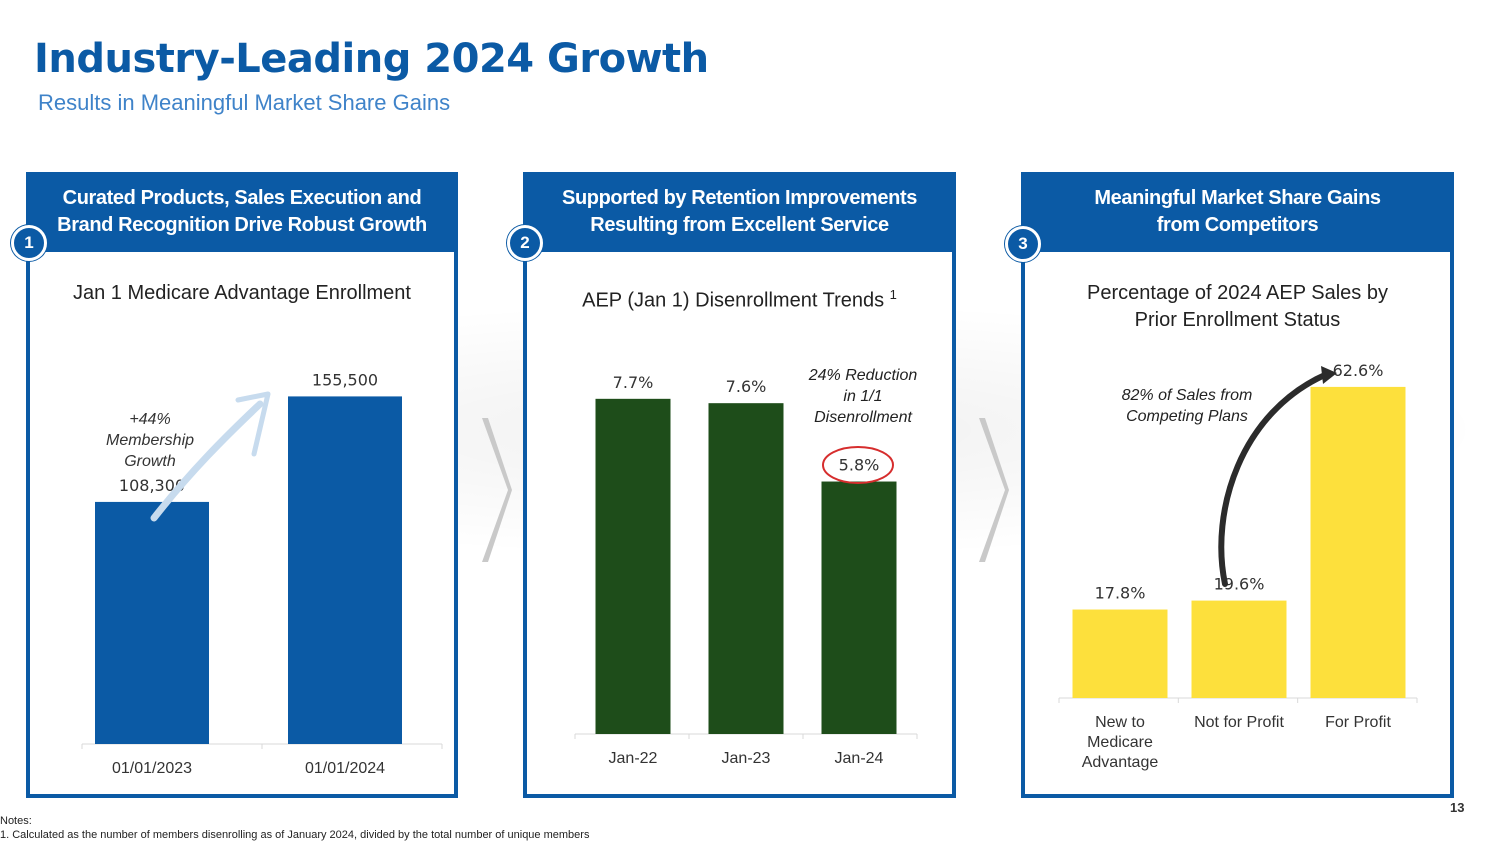  What do you see at coordinates (1358, 722) in the screenshot?
I see `category-label: For Profit` at bounding box center [1358, 722].